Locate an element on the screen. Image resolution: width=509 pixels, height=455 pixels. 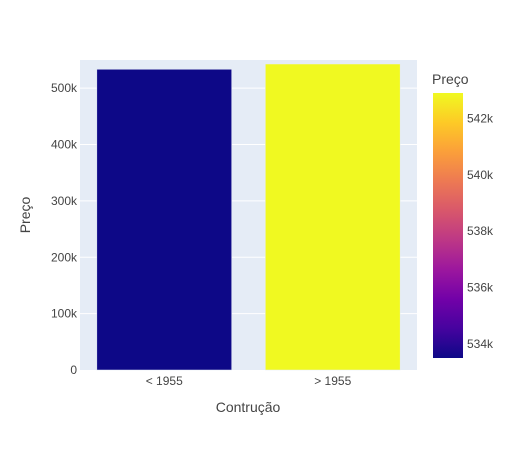
y-tick-label: 200k is located at coordinates (64, 257).